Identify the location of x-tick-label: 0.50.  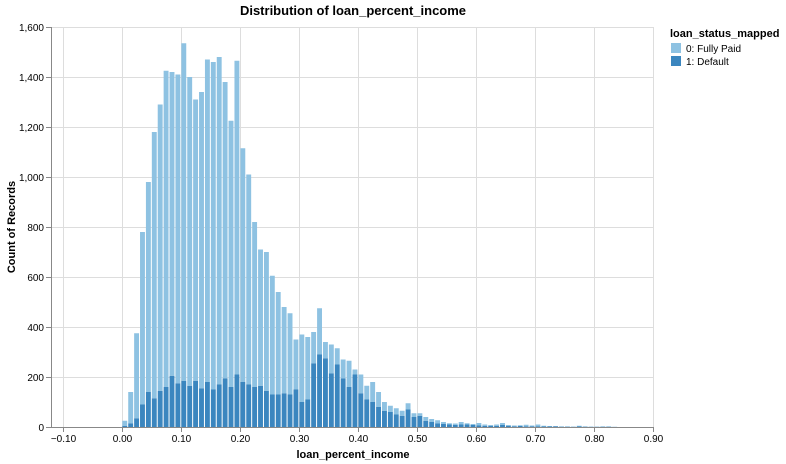
(418, 439).